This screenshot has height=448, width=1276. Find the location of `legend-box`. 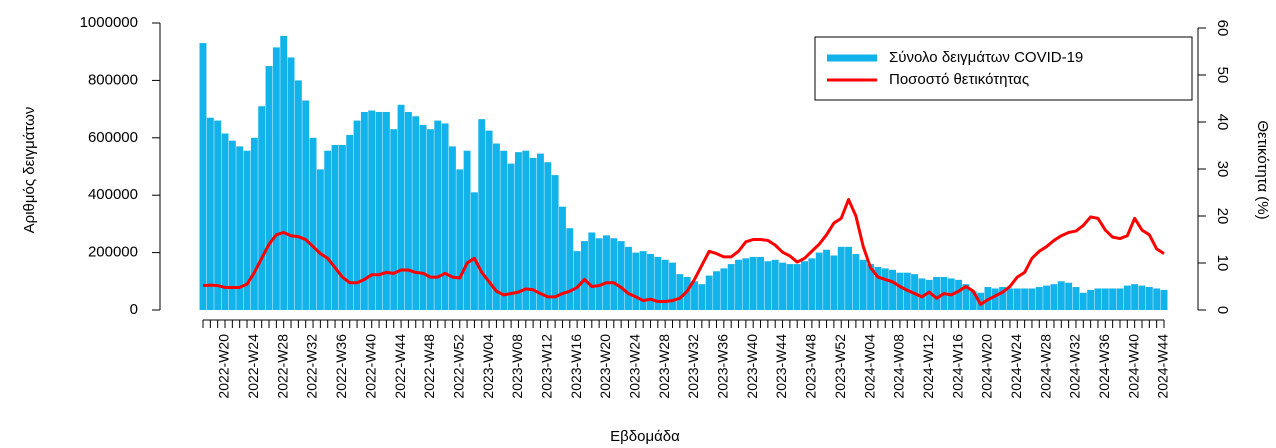

legend-box is located at coordinates (1003, 68).